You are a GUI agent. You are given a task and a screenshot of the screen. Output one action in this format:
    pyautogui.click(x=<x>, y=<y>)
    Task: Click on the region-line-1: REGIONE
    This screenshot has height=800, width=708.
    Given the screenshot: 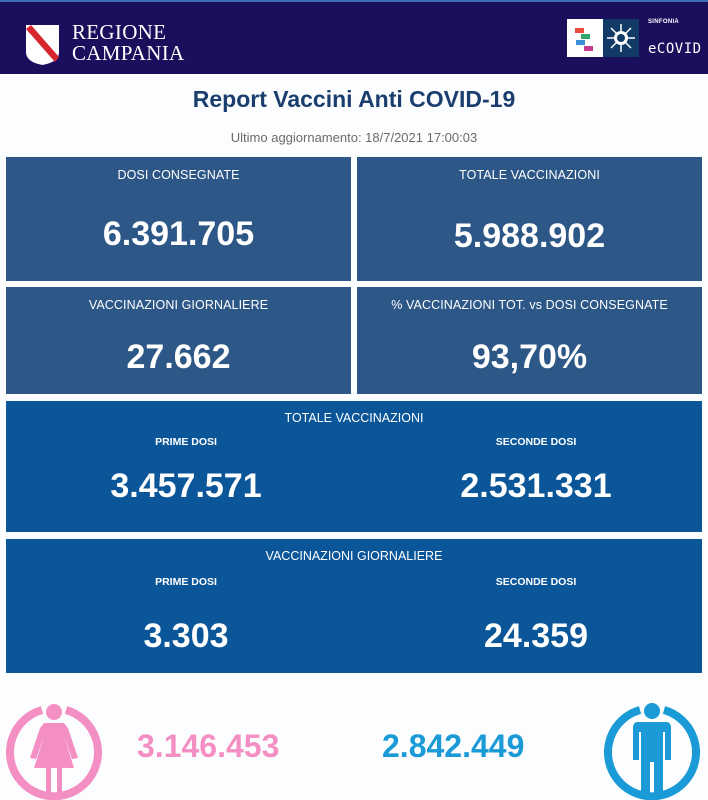 What is the action you would take?
    pyautogui.click(x=119, y=32)
    